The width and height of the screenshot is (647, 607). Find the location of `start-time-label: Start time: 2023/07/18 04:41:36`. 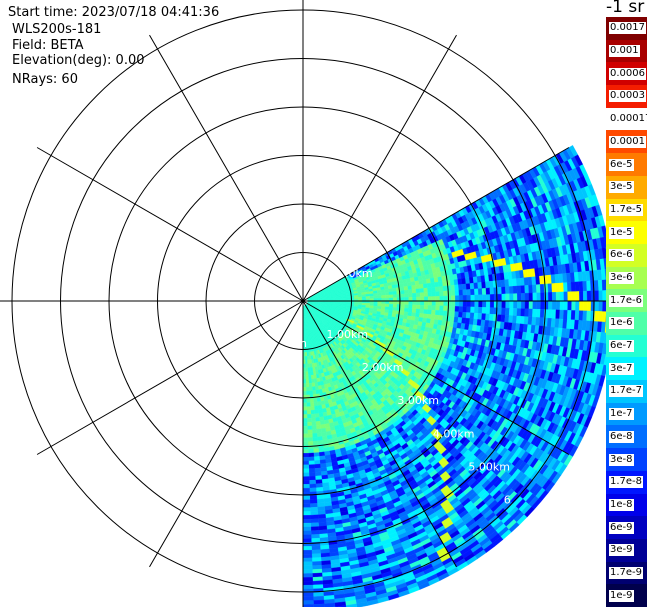

start-time-label: Start time: 2023/07/18 04:41:36 is located at coordinates (114, 12).